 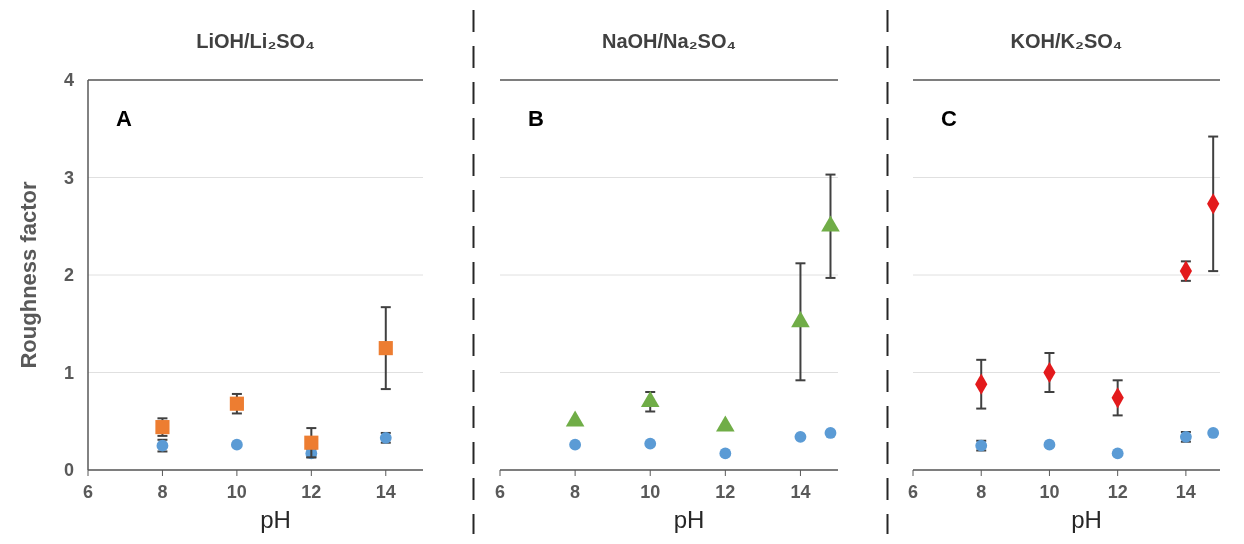 What do you see at coordinates (28, 275) in the screenshot?
I see `y-axis-title: Roughness factor` at bounding box center [28, 275].